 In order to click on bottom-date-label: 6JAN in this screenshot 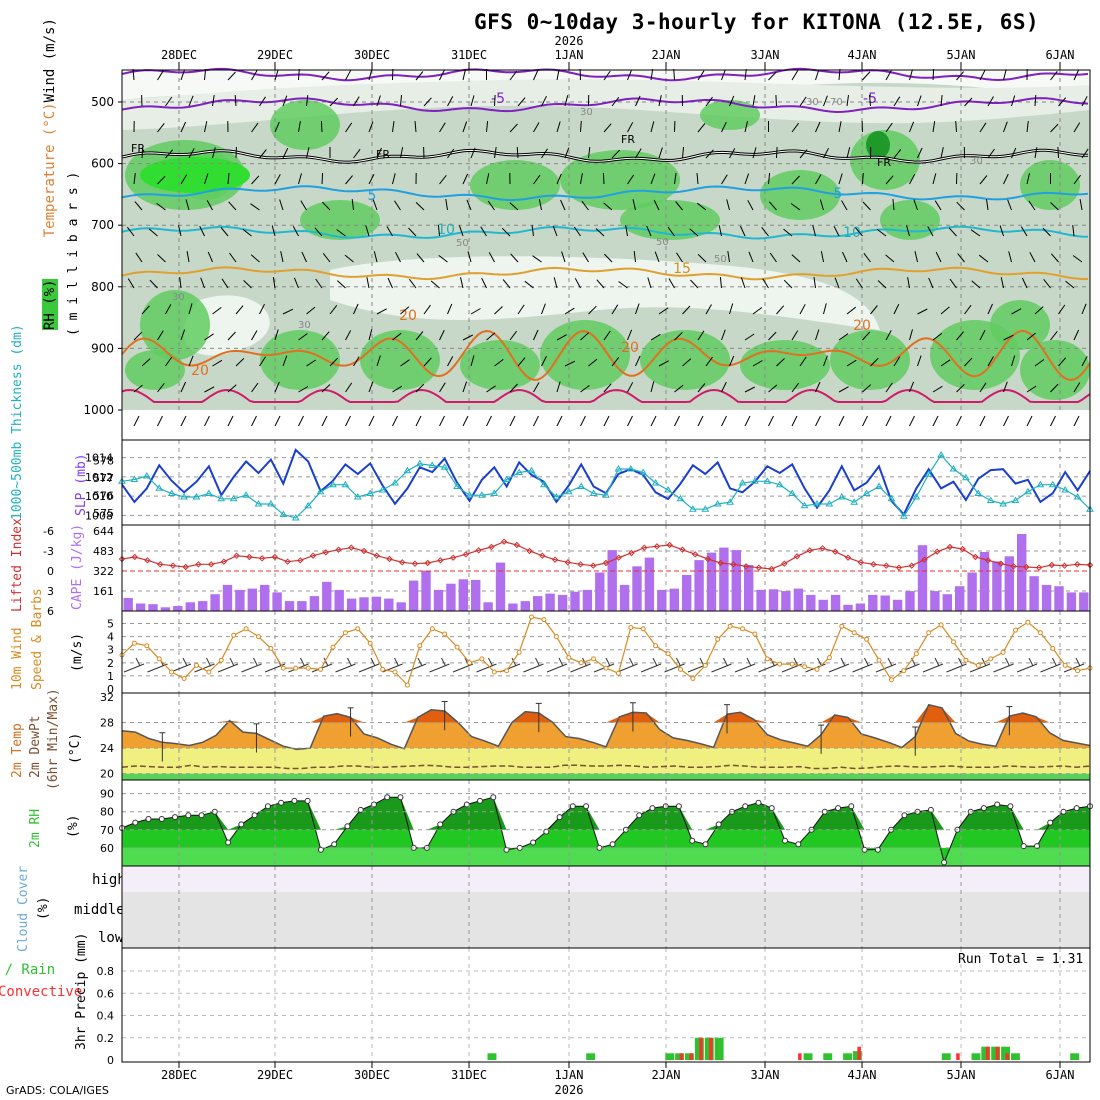, I will do `click(1060, 1075)`.